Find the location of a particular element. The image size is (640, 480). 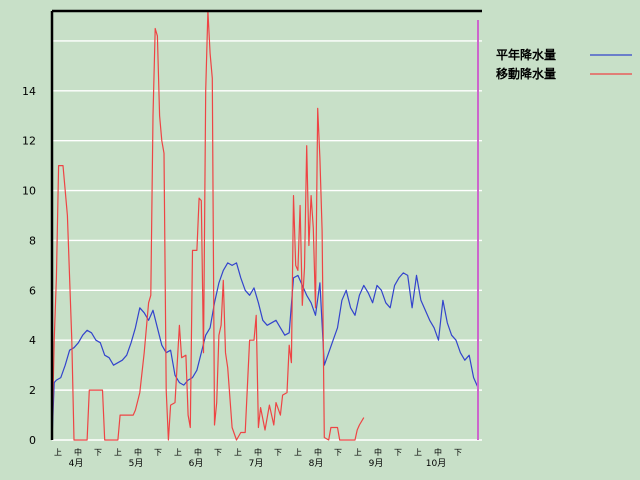

x-month-label: 6月 is located at coordinates (196, 463).